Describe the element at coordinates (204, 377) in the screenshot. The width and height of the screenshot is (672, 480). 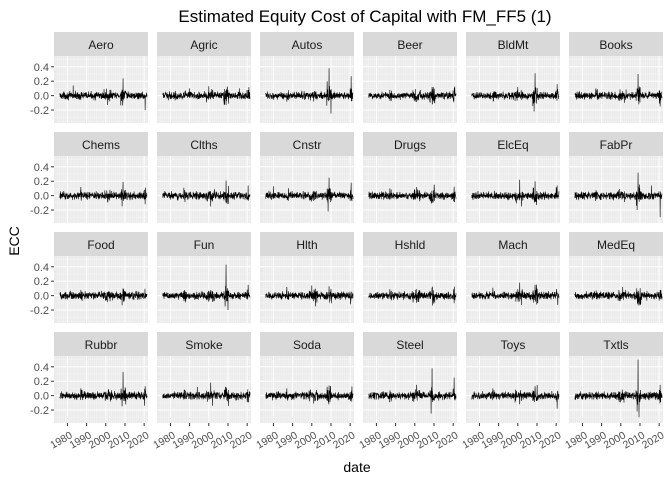
I see `facet-smoke: Smoke` at that location.